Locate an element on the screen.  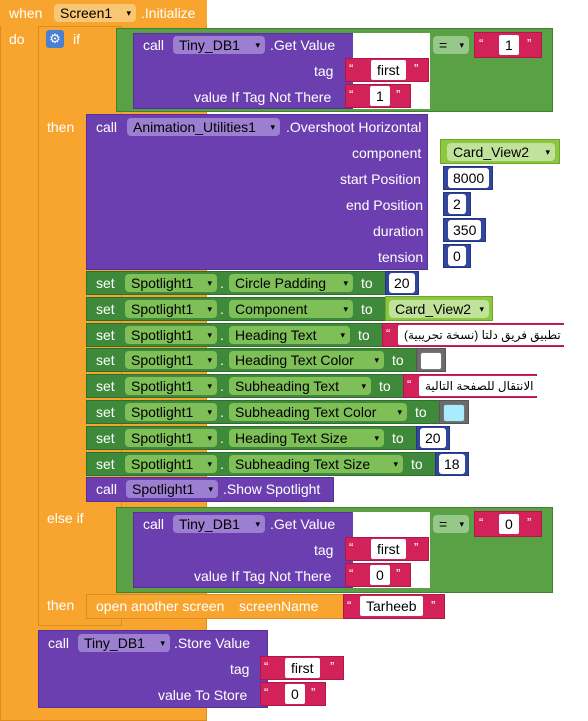
event-name: .Initialize is located at coordinates (168, 13).